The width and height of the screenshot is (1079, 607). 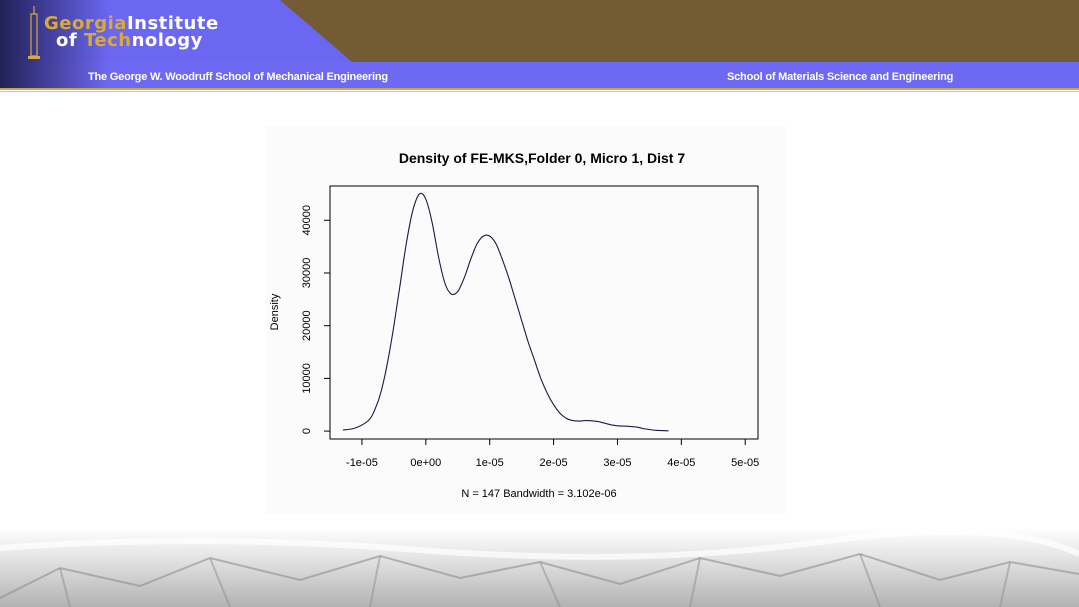 I want to click on x-tick-label: 2e-05, so click(x=554, y=463).